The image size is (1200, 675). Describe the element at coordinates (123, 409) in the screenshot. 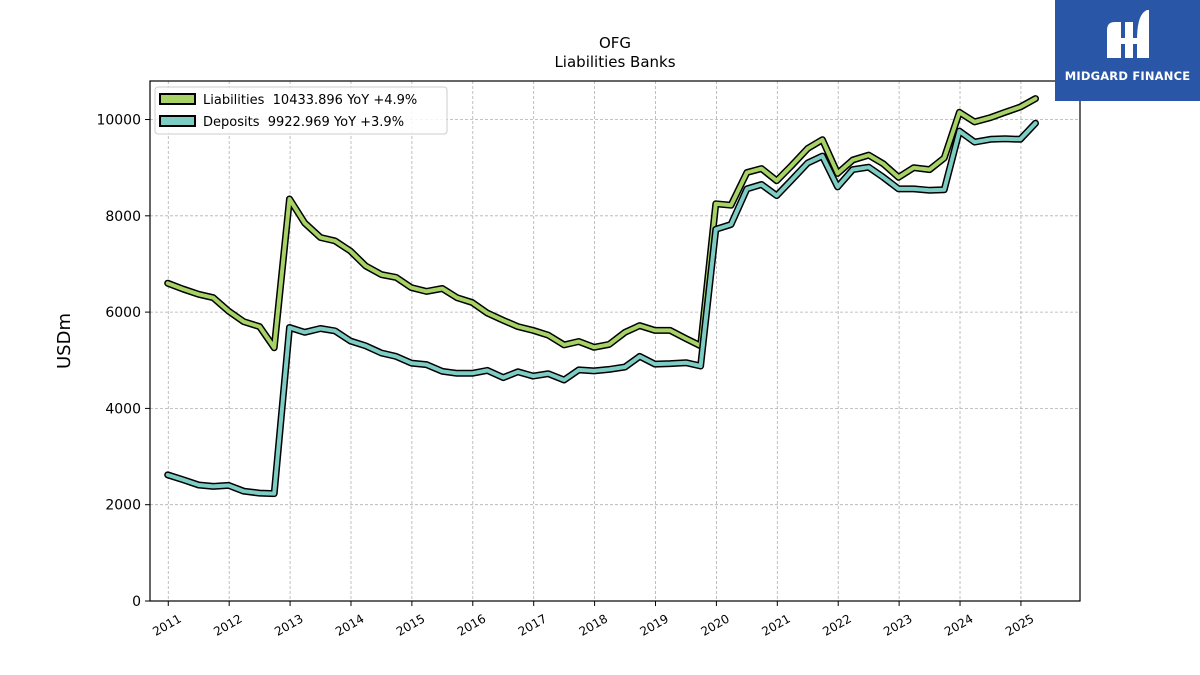

I see `y-tick-label: 4000` at that location.